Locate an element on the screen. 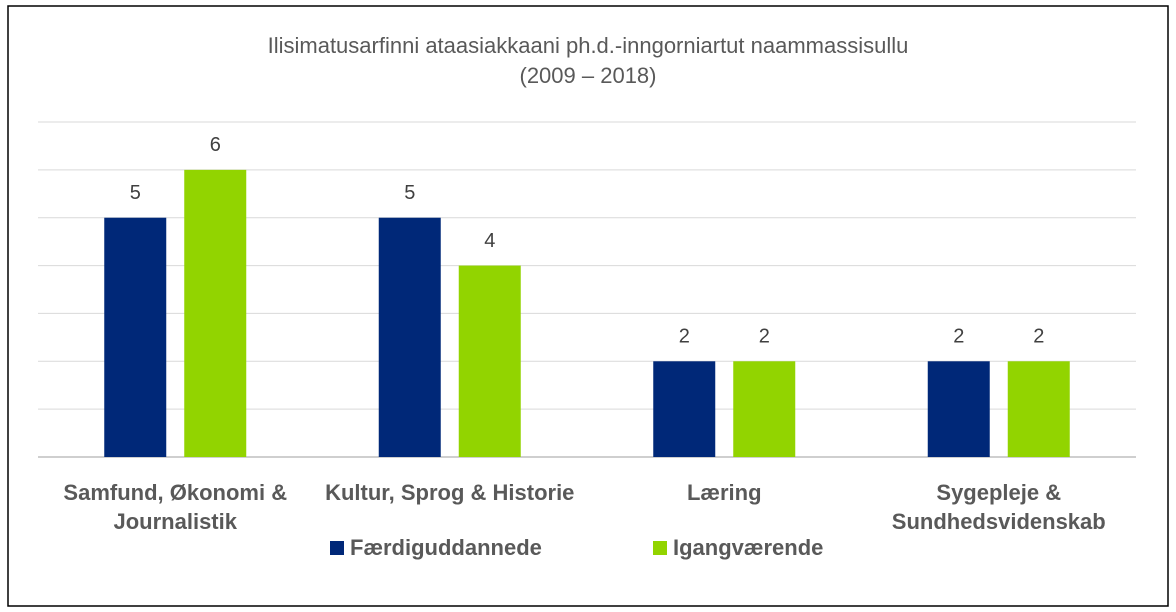  x-tick-label: Sygepleje & Sundhedsvidenskab is located at coordinates (998, 507).